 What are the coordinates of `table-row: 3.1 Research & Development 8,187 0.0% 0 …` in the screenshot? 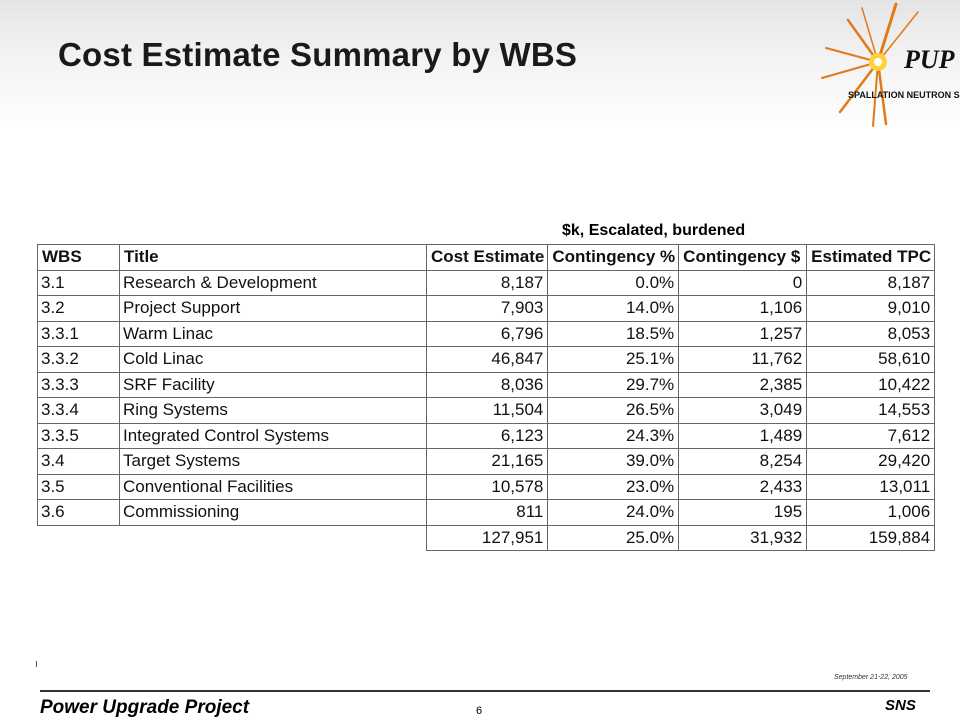 It's located at (486, 282).